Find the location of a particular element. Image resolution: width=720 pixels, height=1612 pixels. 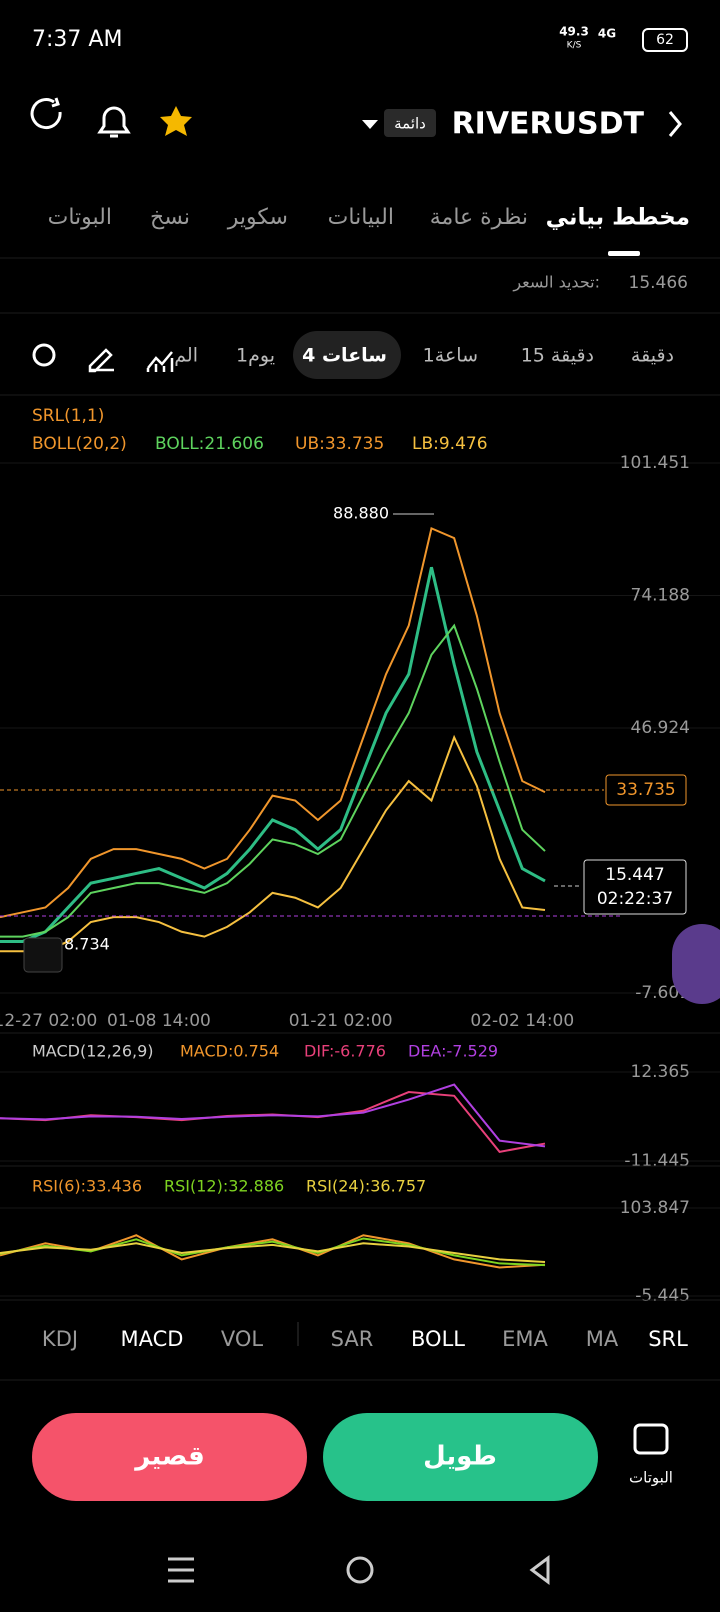

y-tick-label: 103.847 is located at coordinates (655, 1208).